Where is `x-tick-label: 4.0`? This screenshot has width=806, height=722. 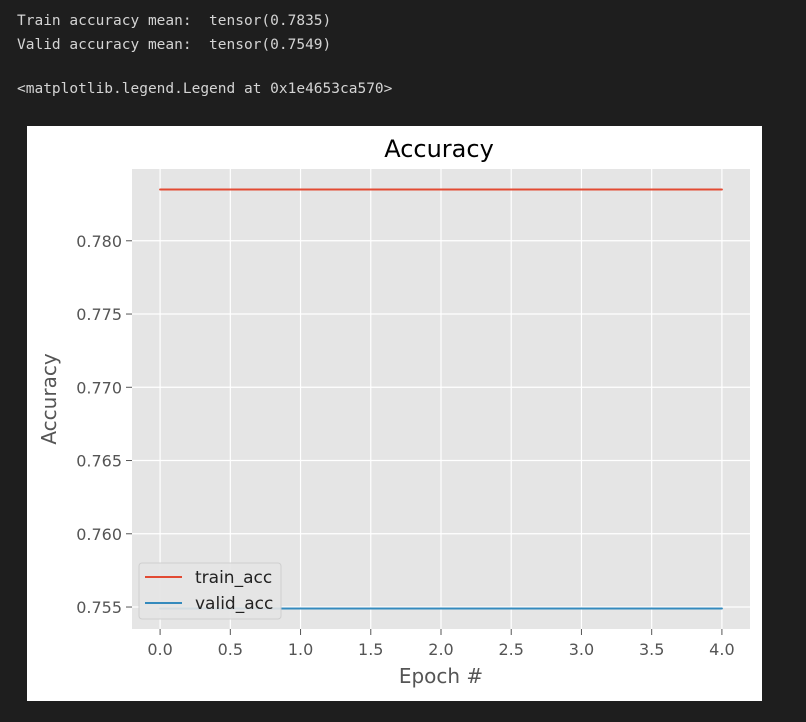 x-tick-label: 4.0 is located at coordinates (721, 649).